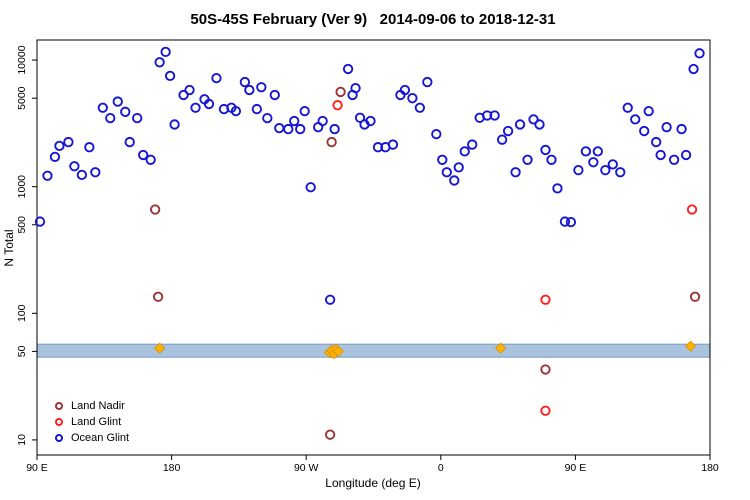  I want to click on legend-label: Ocean Glint, so click(100, 437).